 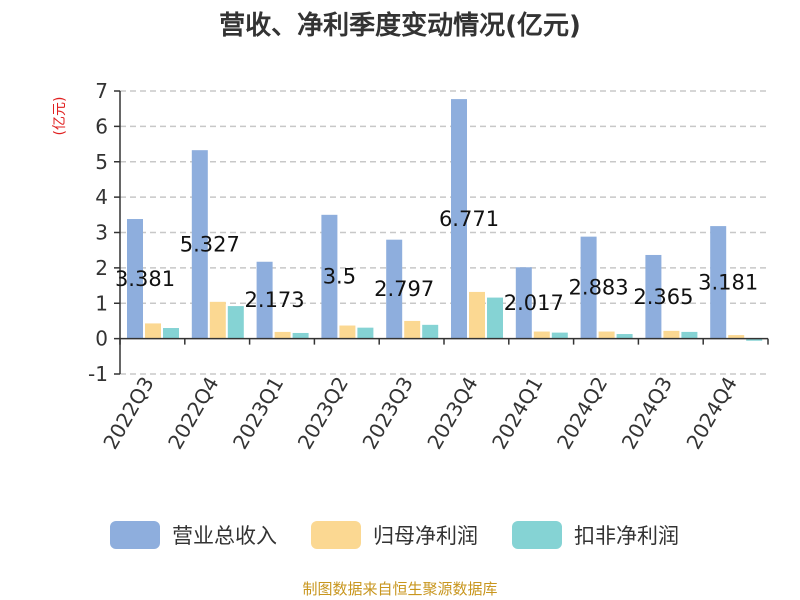 I want to click on legend-label: 归母净利润, so click(x=425, y=536).